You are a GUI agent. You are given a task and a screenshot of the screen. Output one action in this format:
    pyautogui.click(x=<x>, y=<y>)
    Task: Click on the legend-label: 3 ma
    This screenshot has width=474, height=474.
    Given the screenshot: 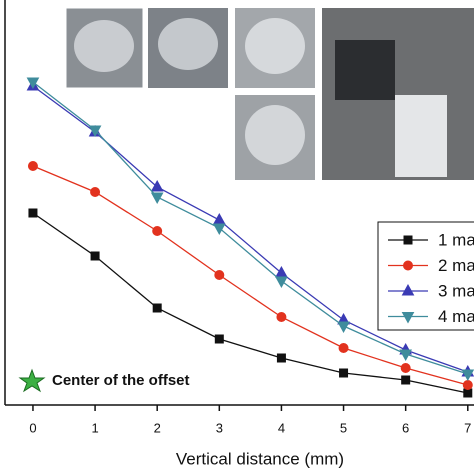 What is the action you would take?
    pyautogui.click(x=456, y=290)
    